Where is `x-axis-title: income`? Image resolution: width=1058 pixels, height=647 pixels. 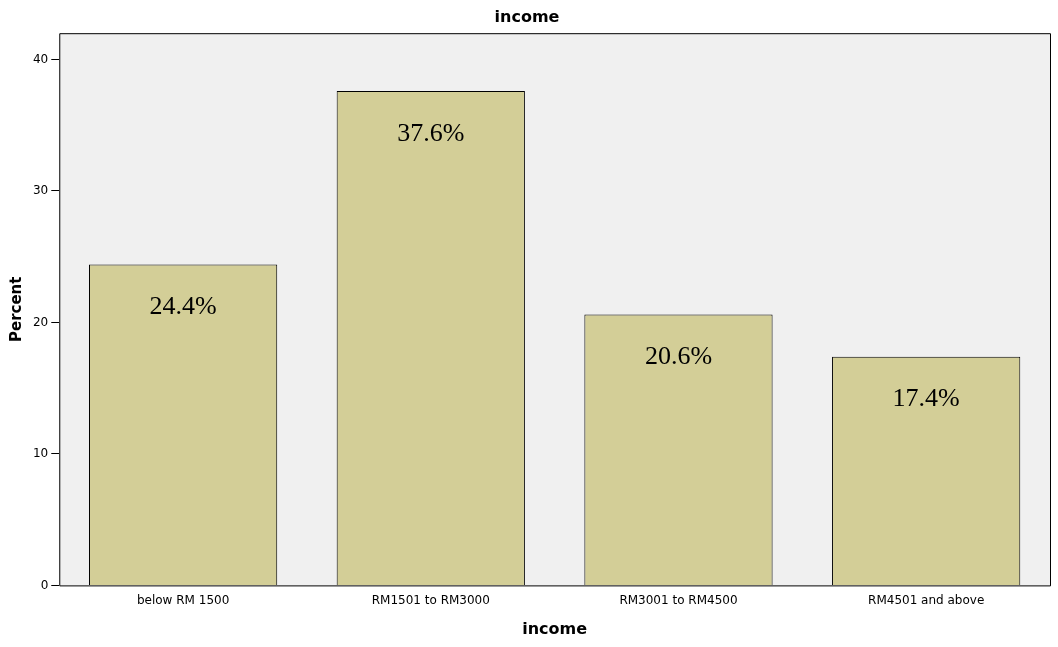 x-axis-title: income is located at coordinates (555, 628).